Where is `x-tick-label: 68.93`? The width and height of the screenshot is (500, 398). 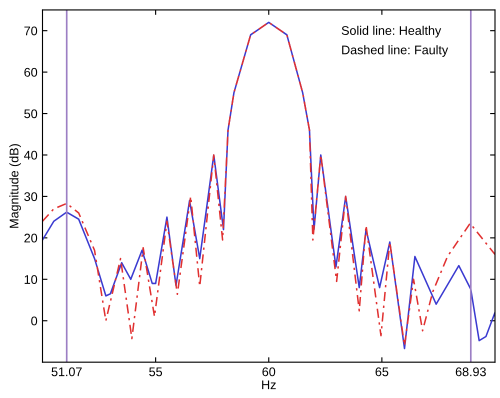 x-tick-label: 68.93 is located at coordinates (471, 371).